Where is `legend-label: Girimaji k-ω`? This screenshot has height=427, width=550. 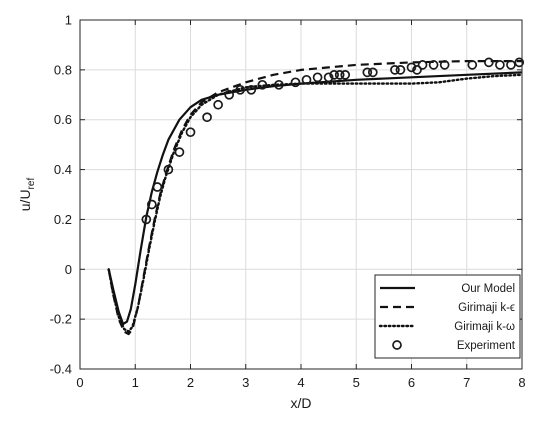
legend-label: Girimaji k-ω is located at coordinates (484, 327).